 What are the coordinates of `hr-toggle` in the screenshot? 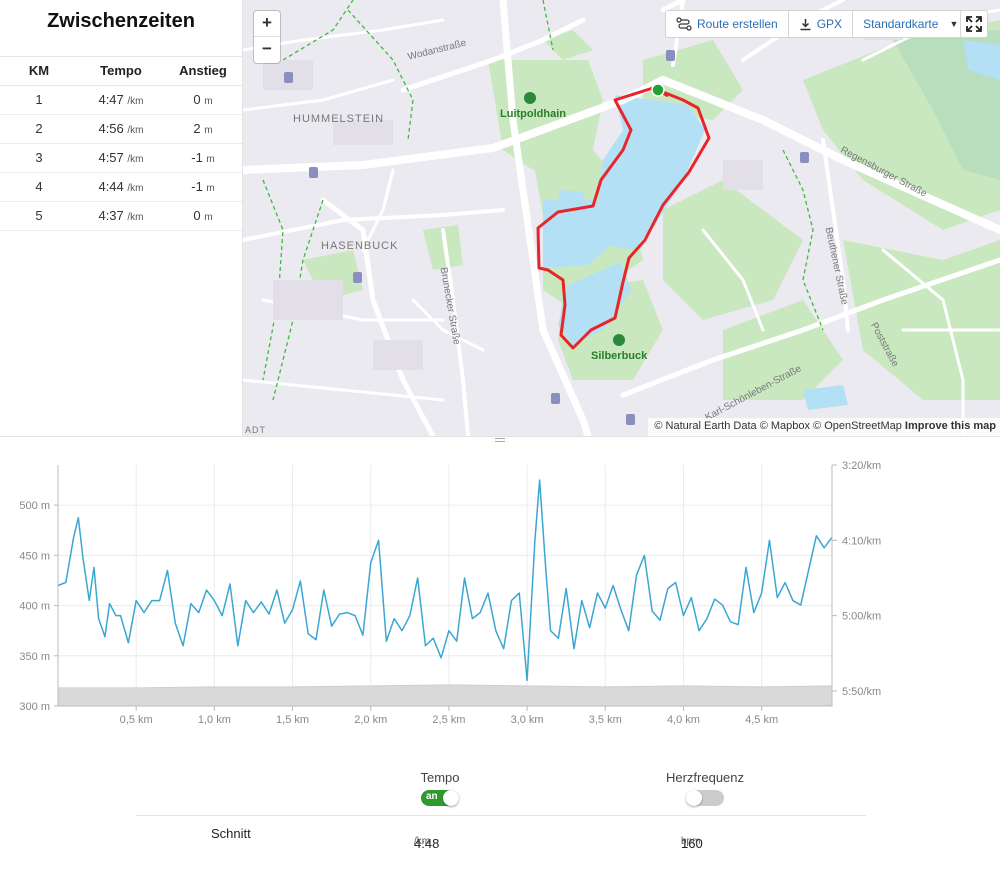 It's located at (705, 798).